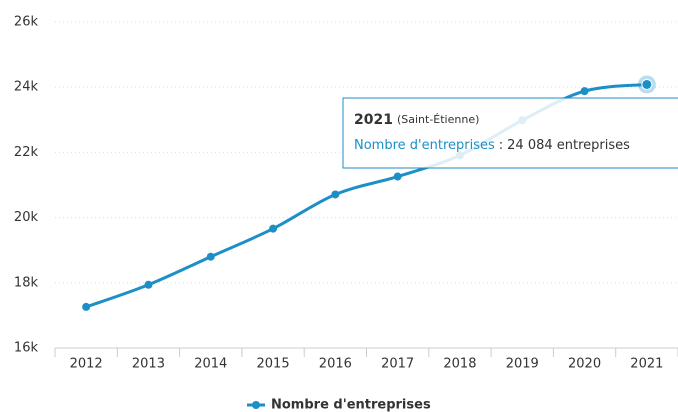  Describe the element at coordinates (26, 348) in the screenshot. I see `y-tick-label: 16k` at that location.